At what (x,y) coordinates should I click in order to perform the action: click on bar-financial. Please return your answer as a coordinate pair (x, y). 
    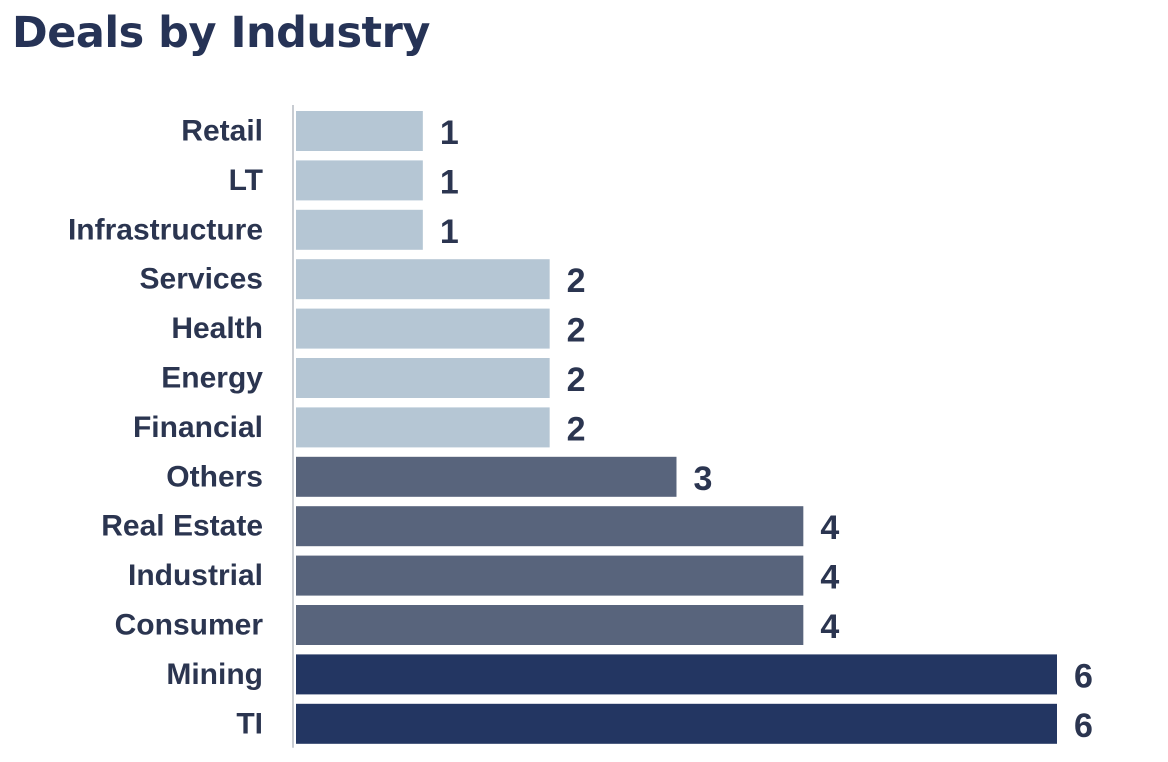
    Looking at the image, I should click on (423, 427).